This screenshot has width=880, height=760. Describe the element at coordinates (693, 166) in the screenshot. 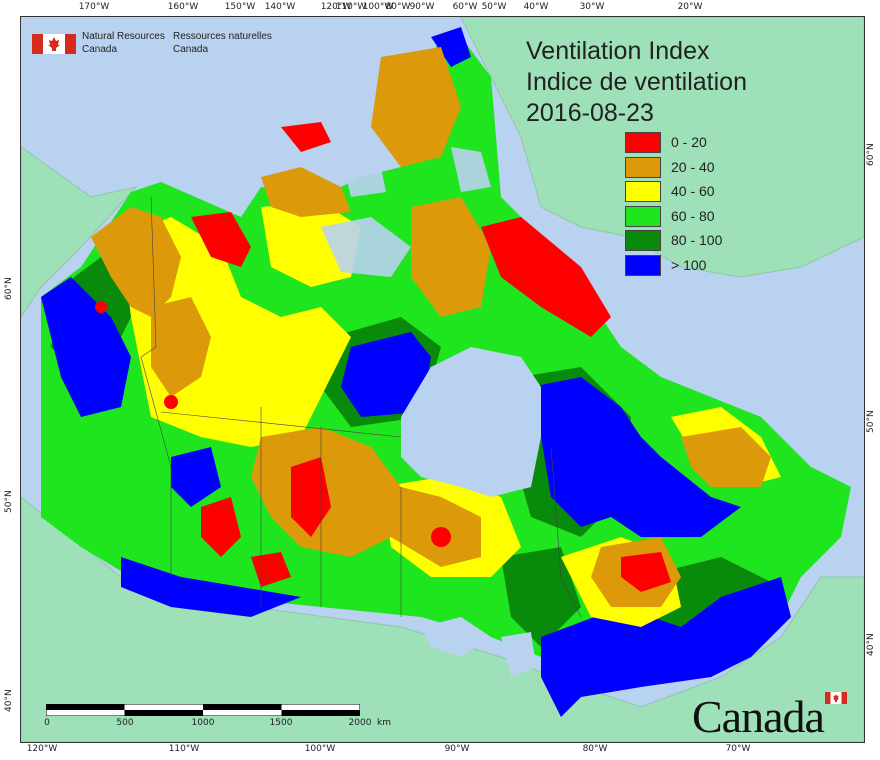

I see `legend-label: 20 - 40` at that location.